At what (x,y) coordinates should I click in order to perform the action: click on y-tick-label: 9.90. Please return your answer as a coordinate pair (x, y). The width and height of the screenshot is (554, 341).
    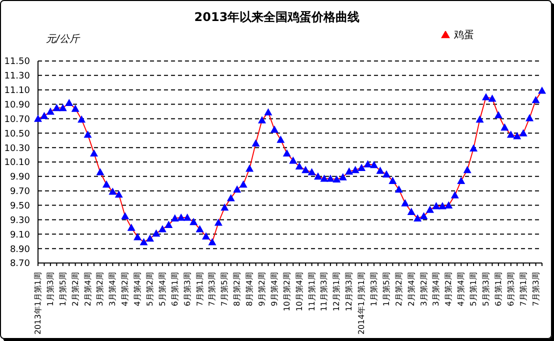
    Looking at the image, I should click on (20, 177).